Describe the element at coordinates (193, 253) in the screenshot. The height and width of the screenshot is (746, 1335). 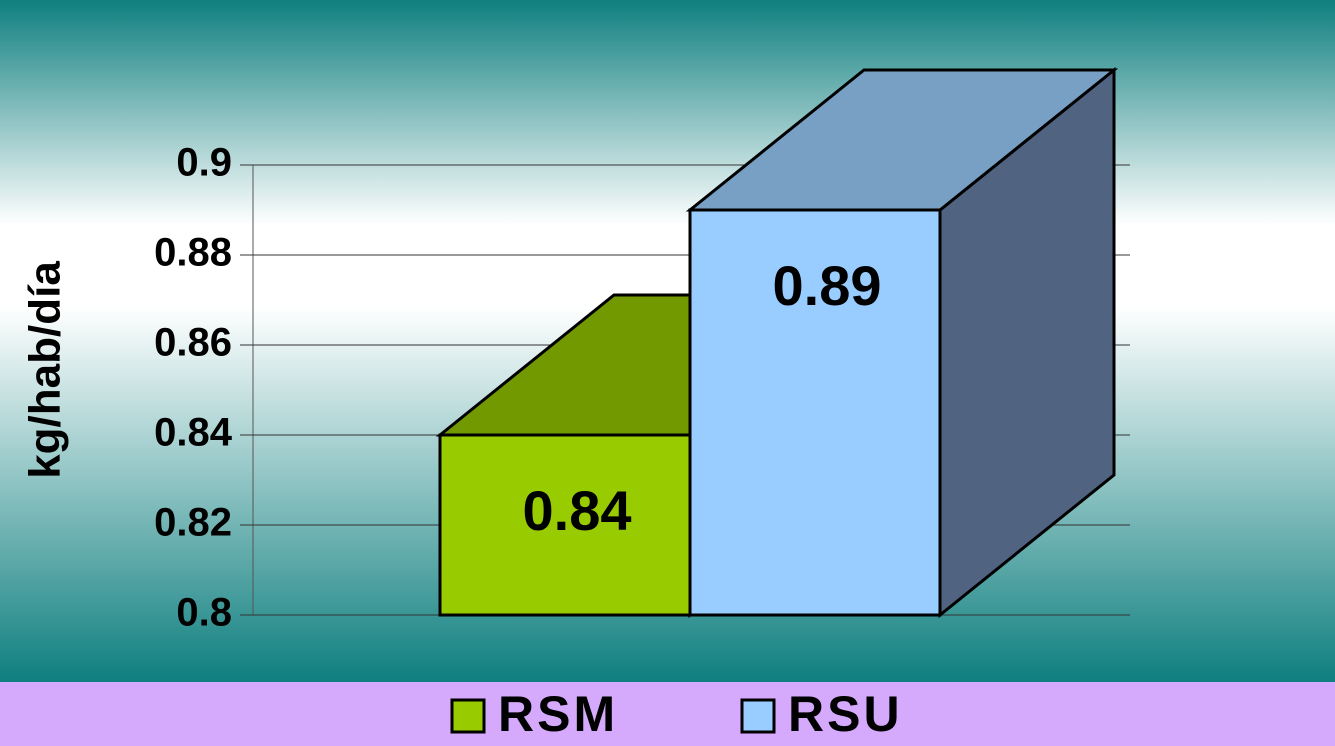
I see `y-tick-label: 0.88` at that location.